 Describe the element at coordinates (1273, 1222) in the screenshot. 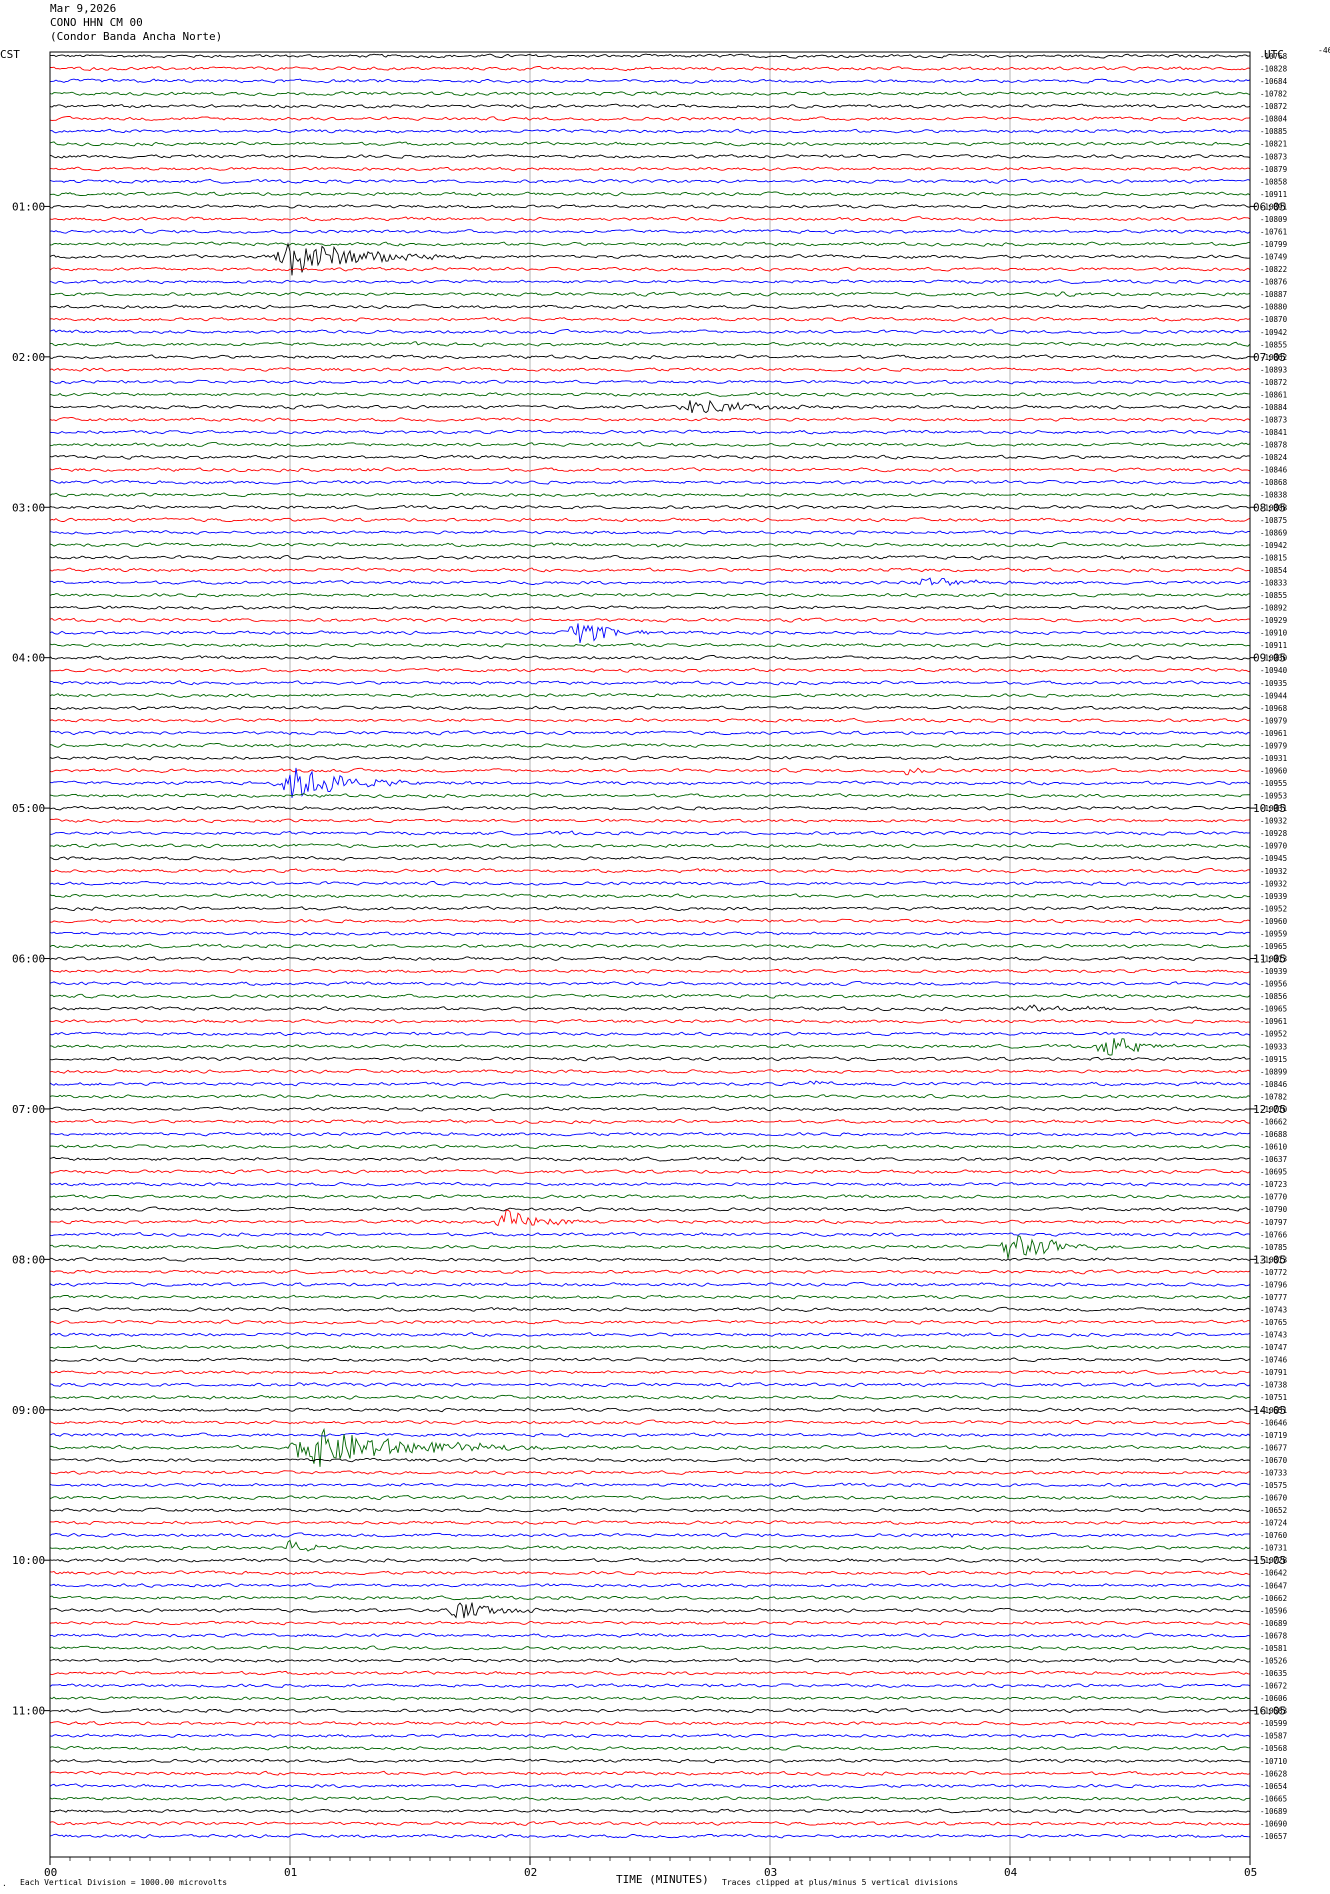

I see `trace-offset-label: -10797` at that location.